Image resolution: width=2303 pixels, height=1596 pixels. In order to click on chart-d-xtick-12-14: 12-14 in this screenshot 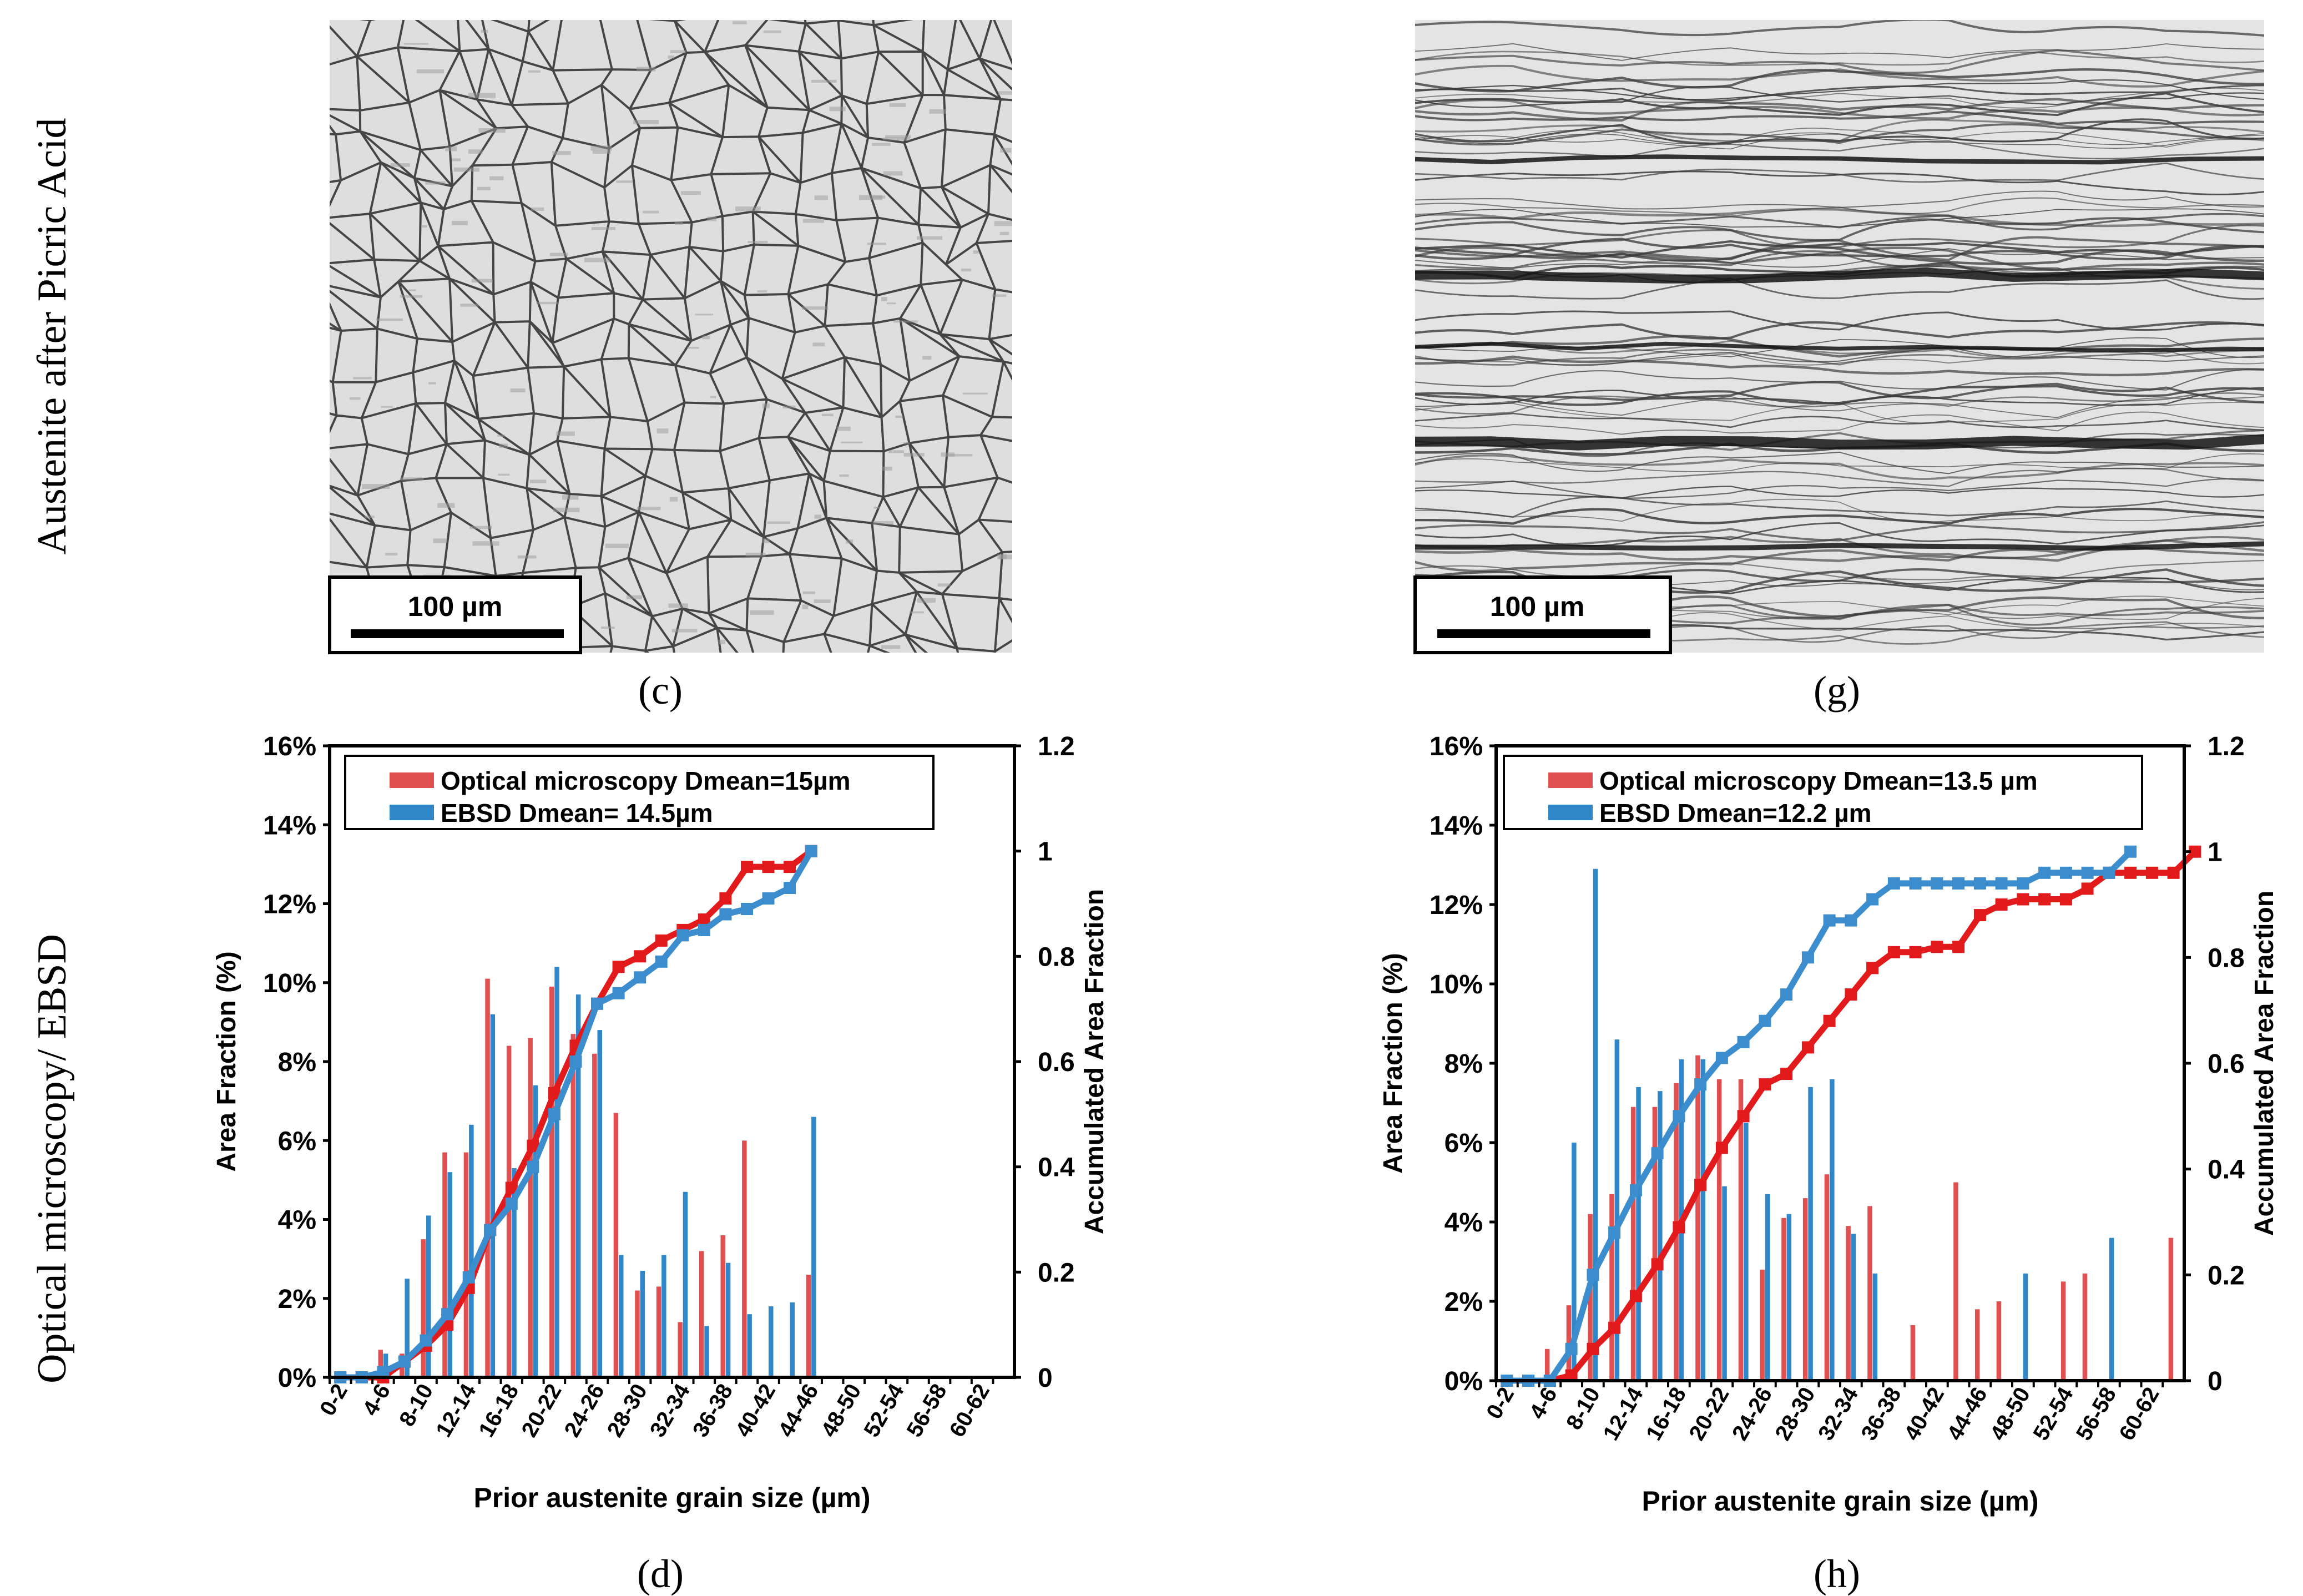, I will do `click(456, 1410)`.